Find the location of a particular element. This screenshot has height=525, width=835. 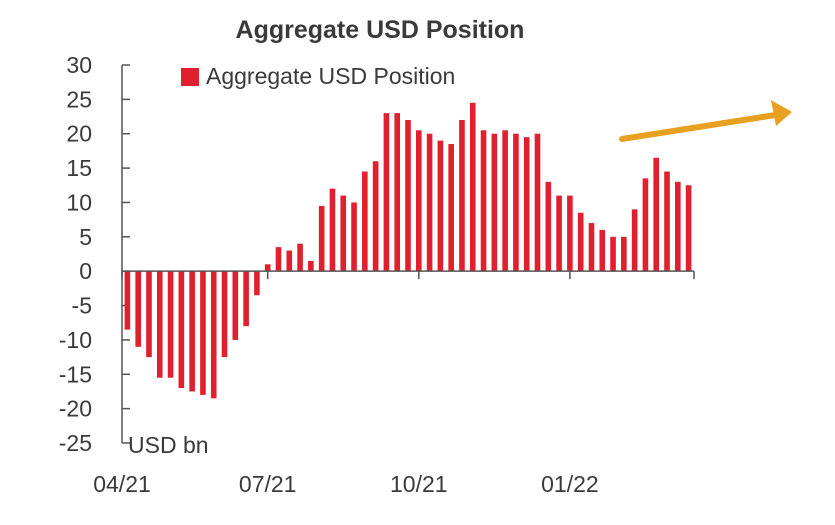

y-tick-label: -10 is located at coordinates (75, 340).